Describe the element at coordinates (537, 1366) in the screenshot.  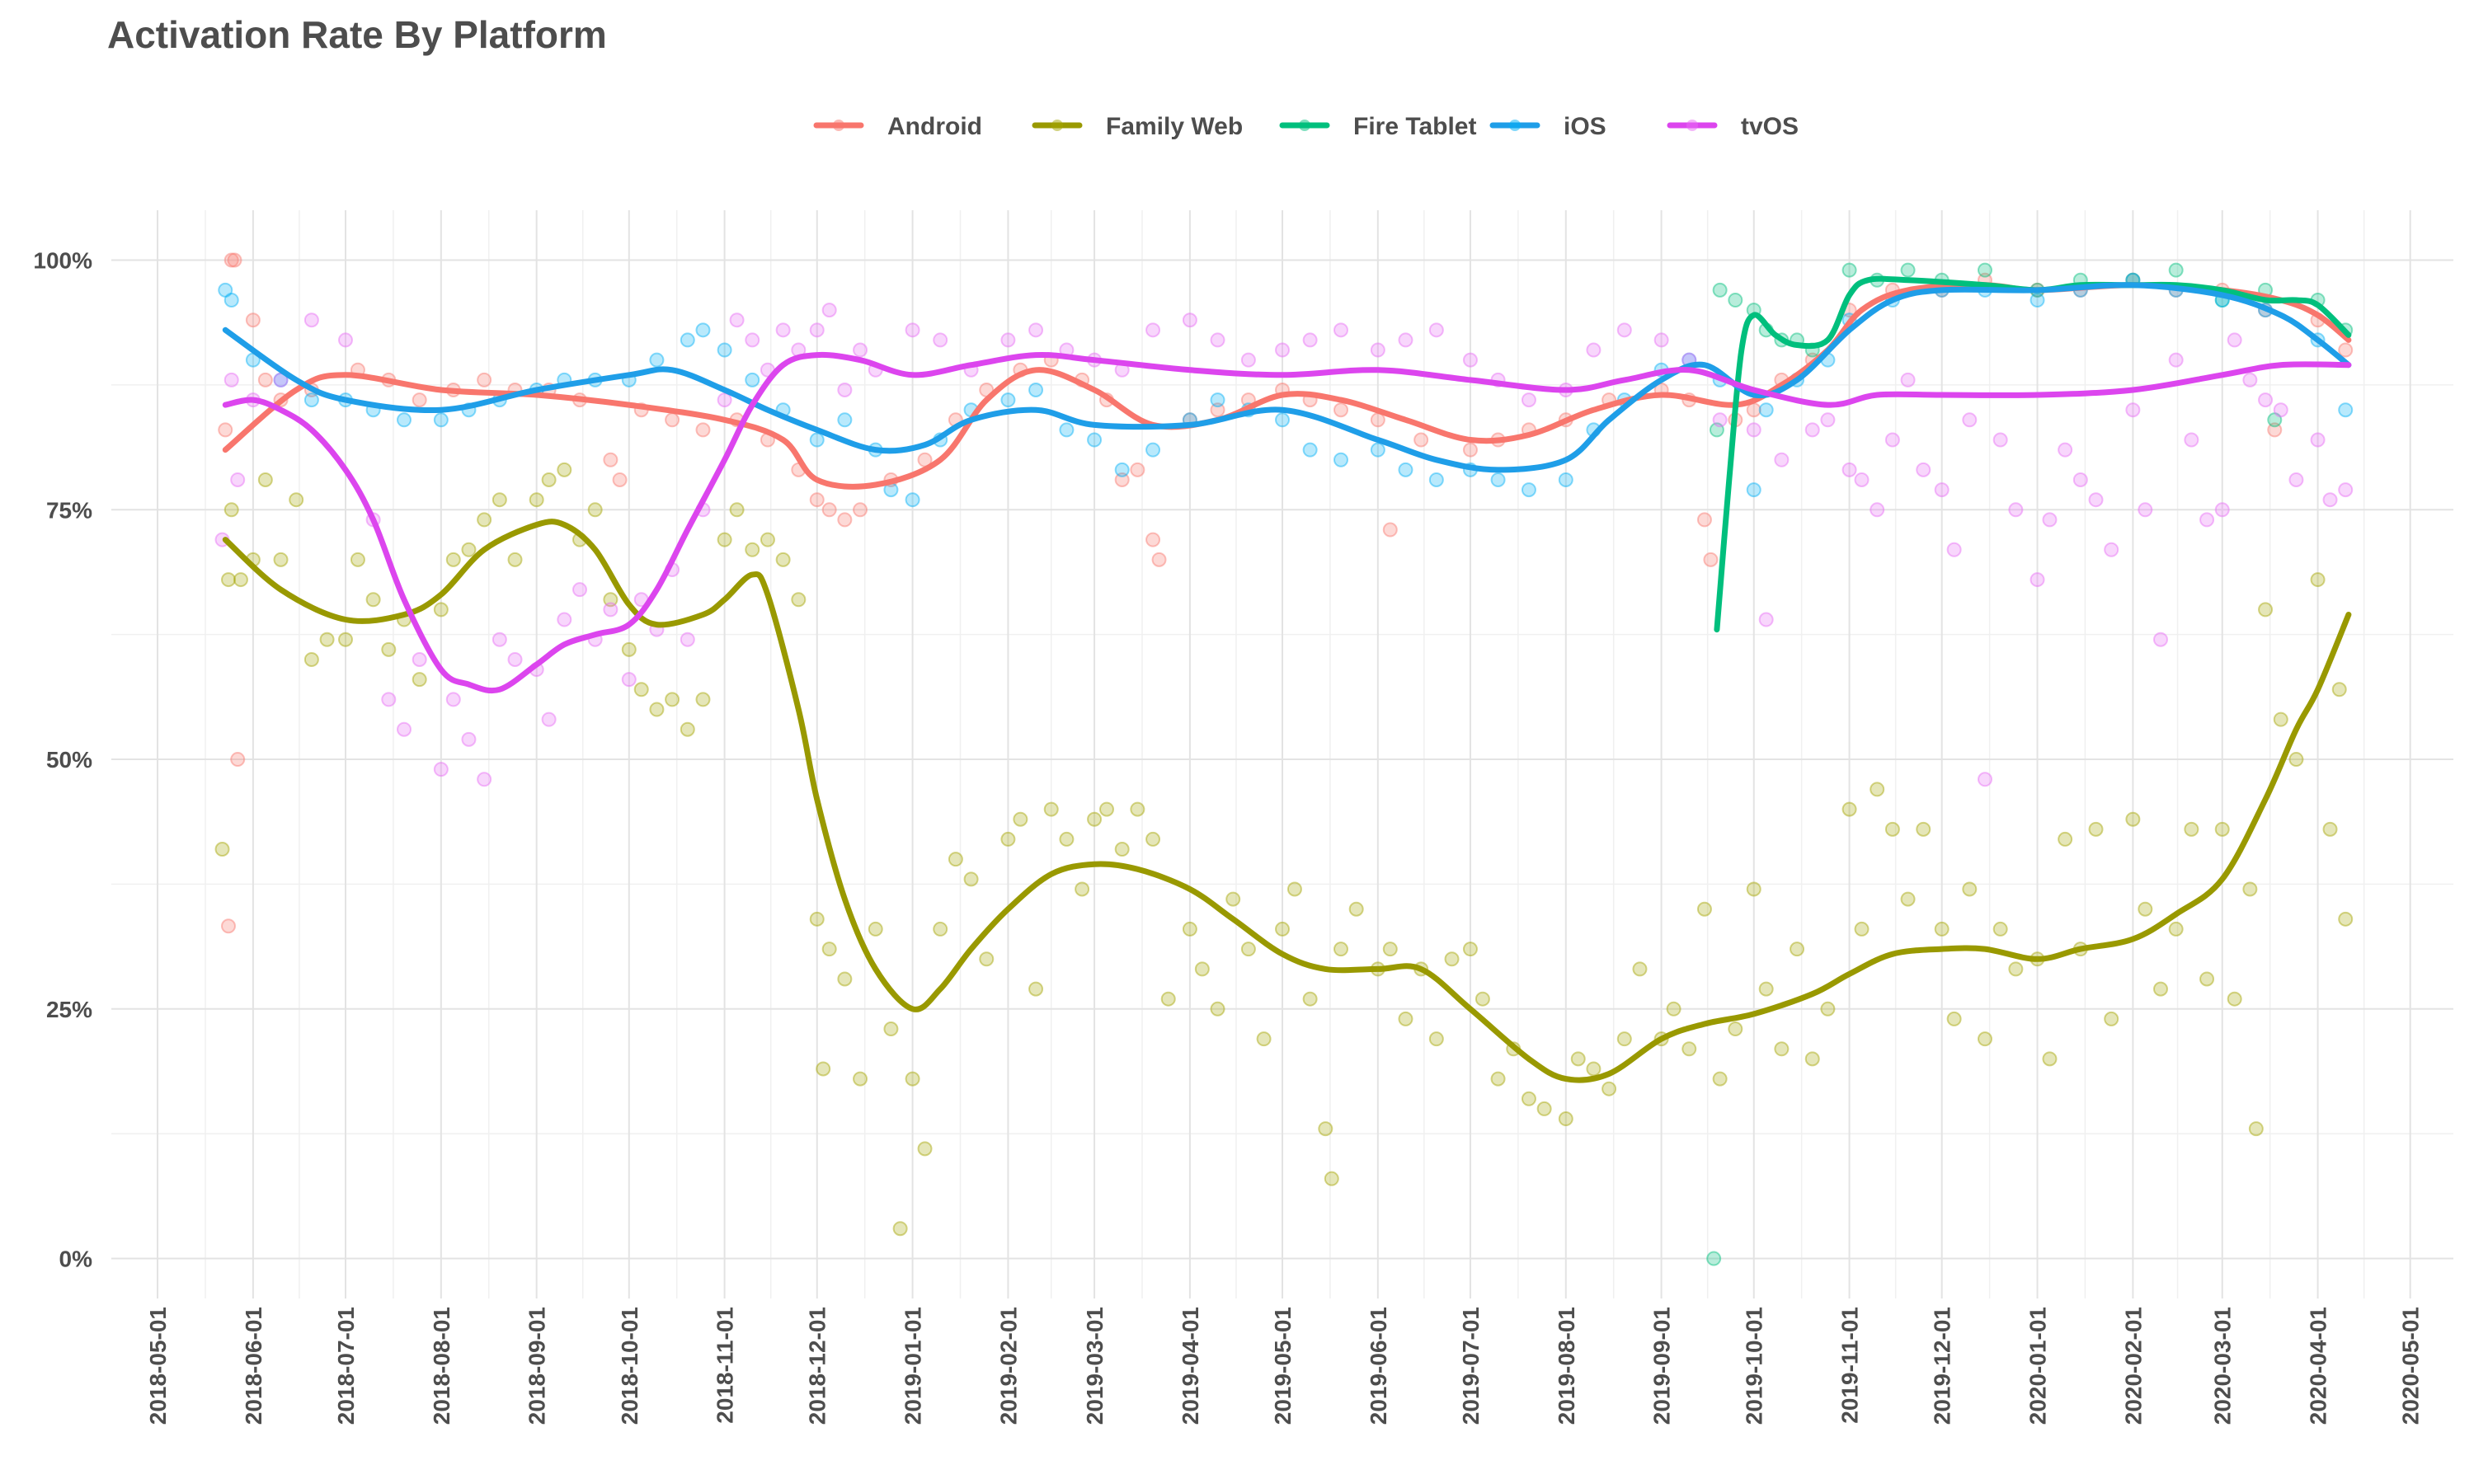
I see `x-tick-label: 2018-09-01` at that location.